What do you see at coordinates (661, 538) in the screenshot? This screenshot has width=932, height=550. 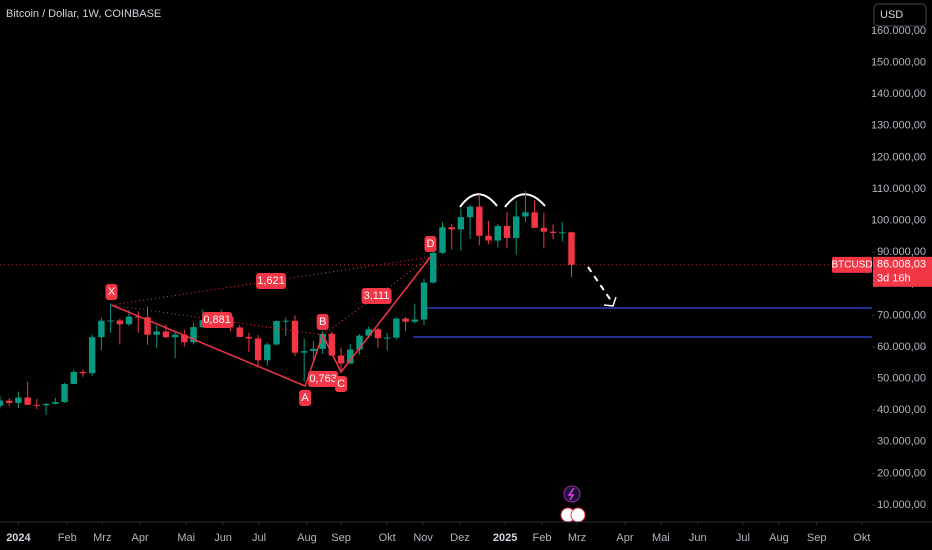 I see `x-tick-label: Mai` at bounding box center [661, 538].